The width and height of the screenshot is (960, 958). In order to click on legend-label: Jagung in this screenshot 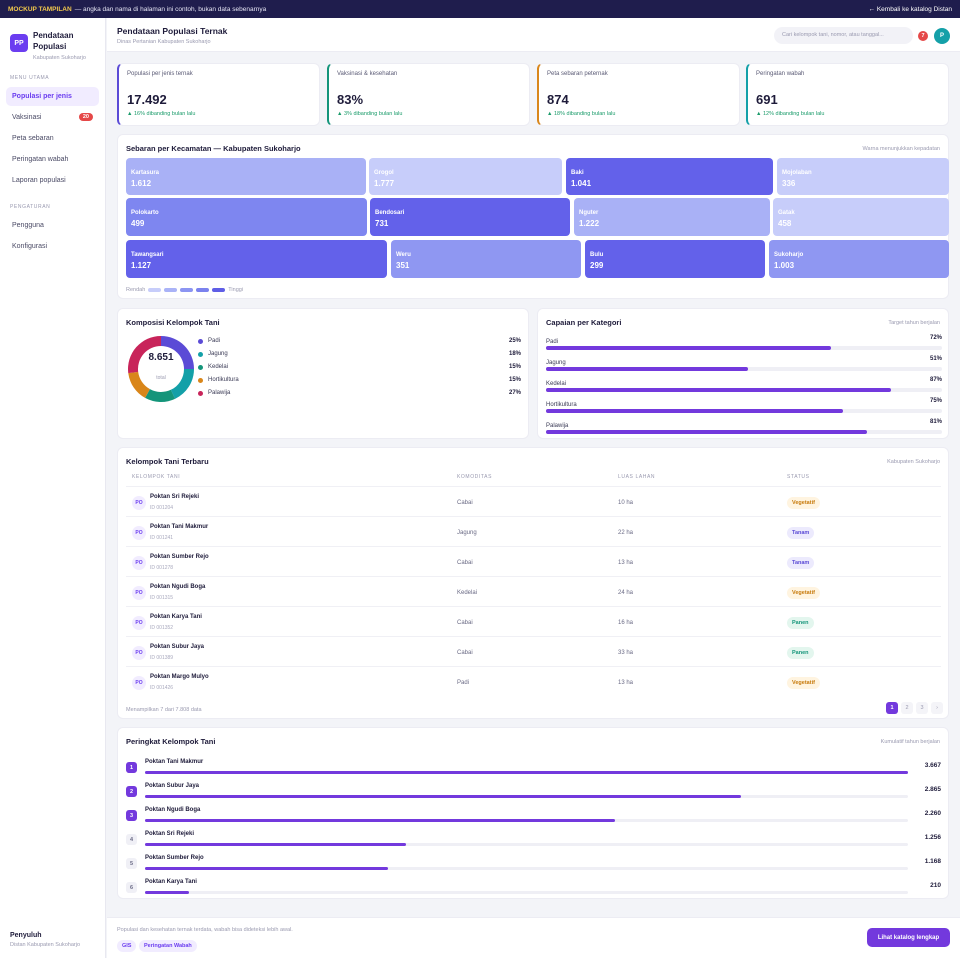, I will do `click(218, 354)`.